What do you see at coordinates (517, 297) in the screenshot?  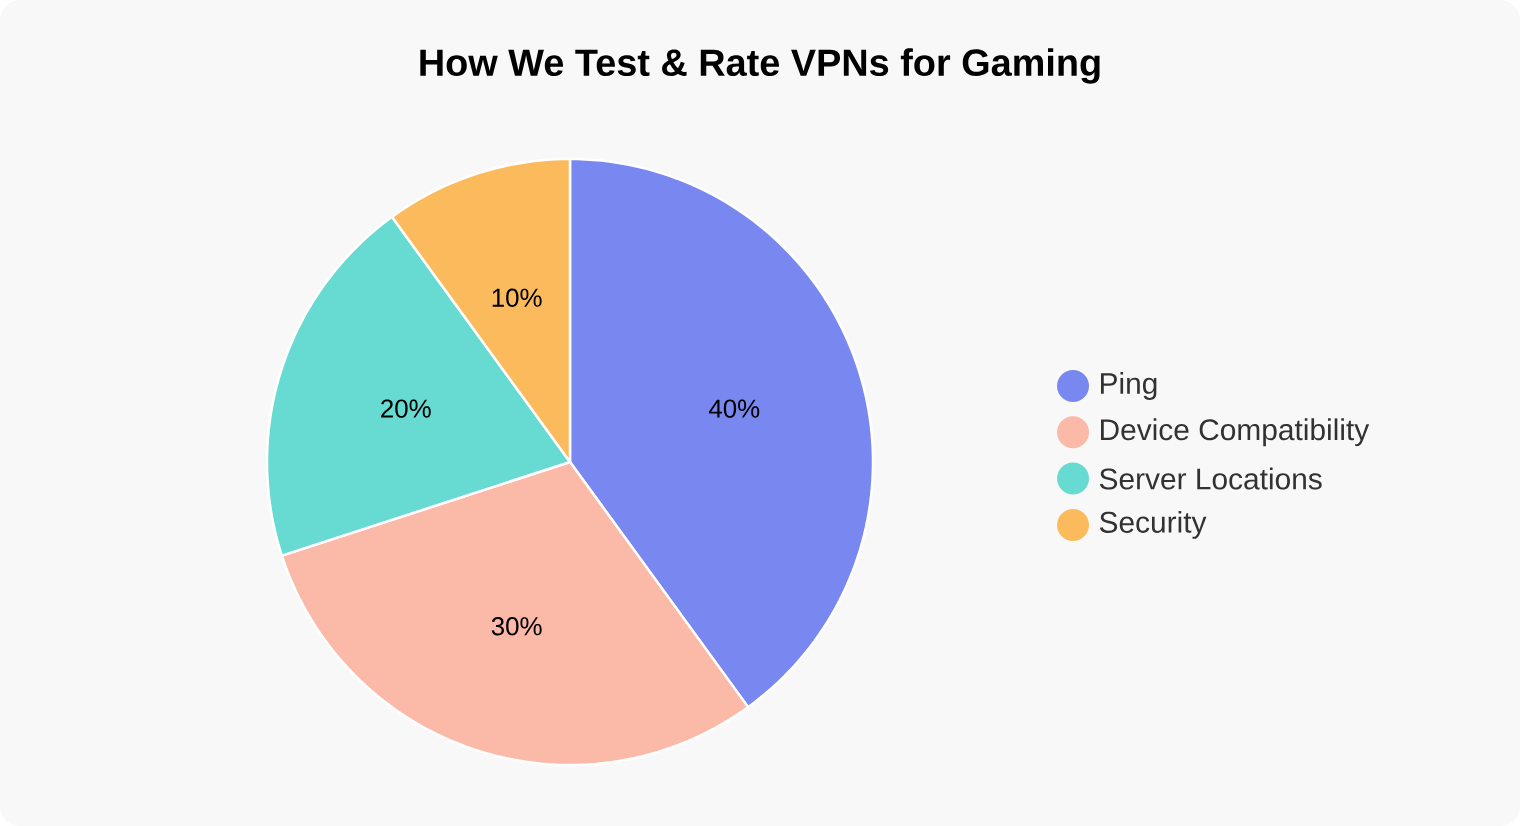 I see `data-label: 10%` at bounding box center [517, 297].